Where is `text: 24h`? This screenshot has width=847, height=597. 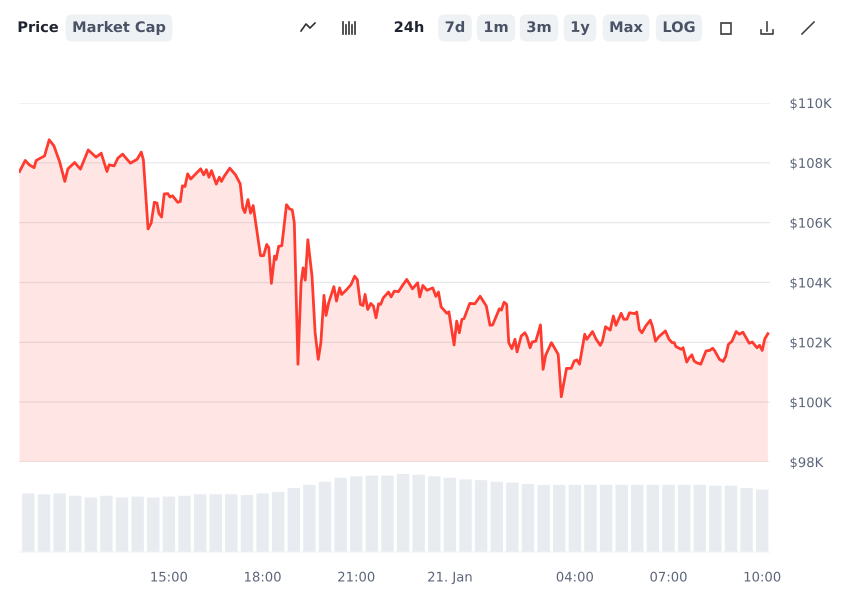
text: 24h is located at coordinates (409, 26).